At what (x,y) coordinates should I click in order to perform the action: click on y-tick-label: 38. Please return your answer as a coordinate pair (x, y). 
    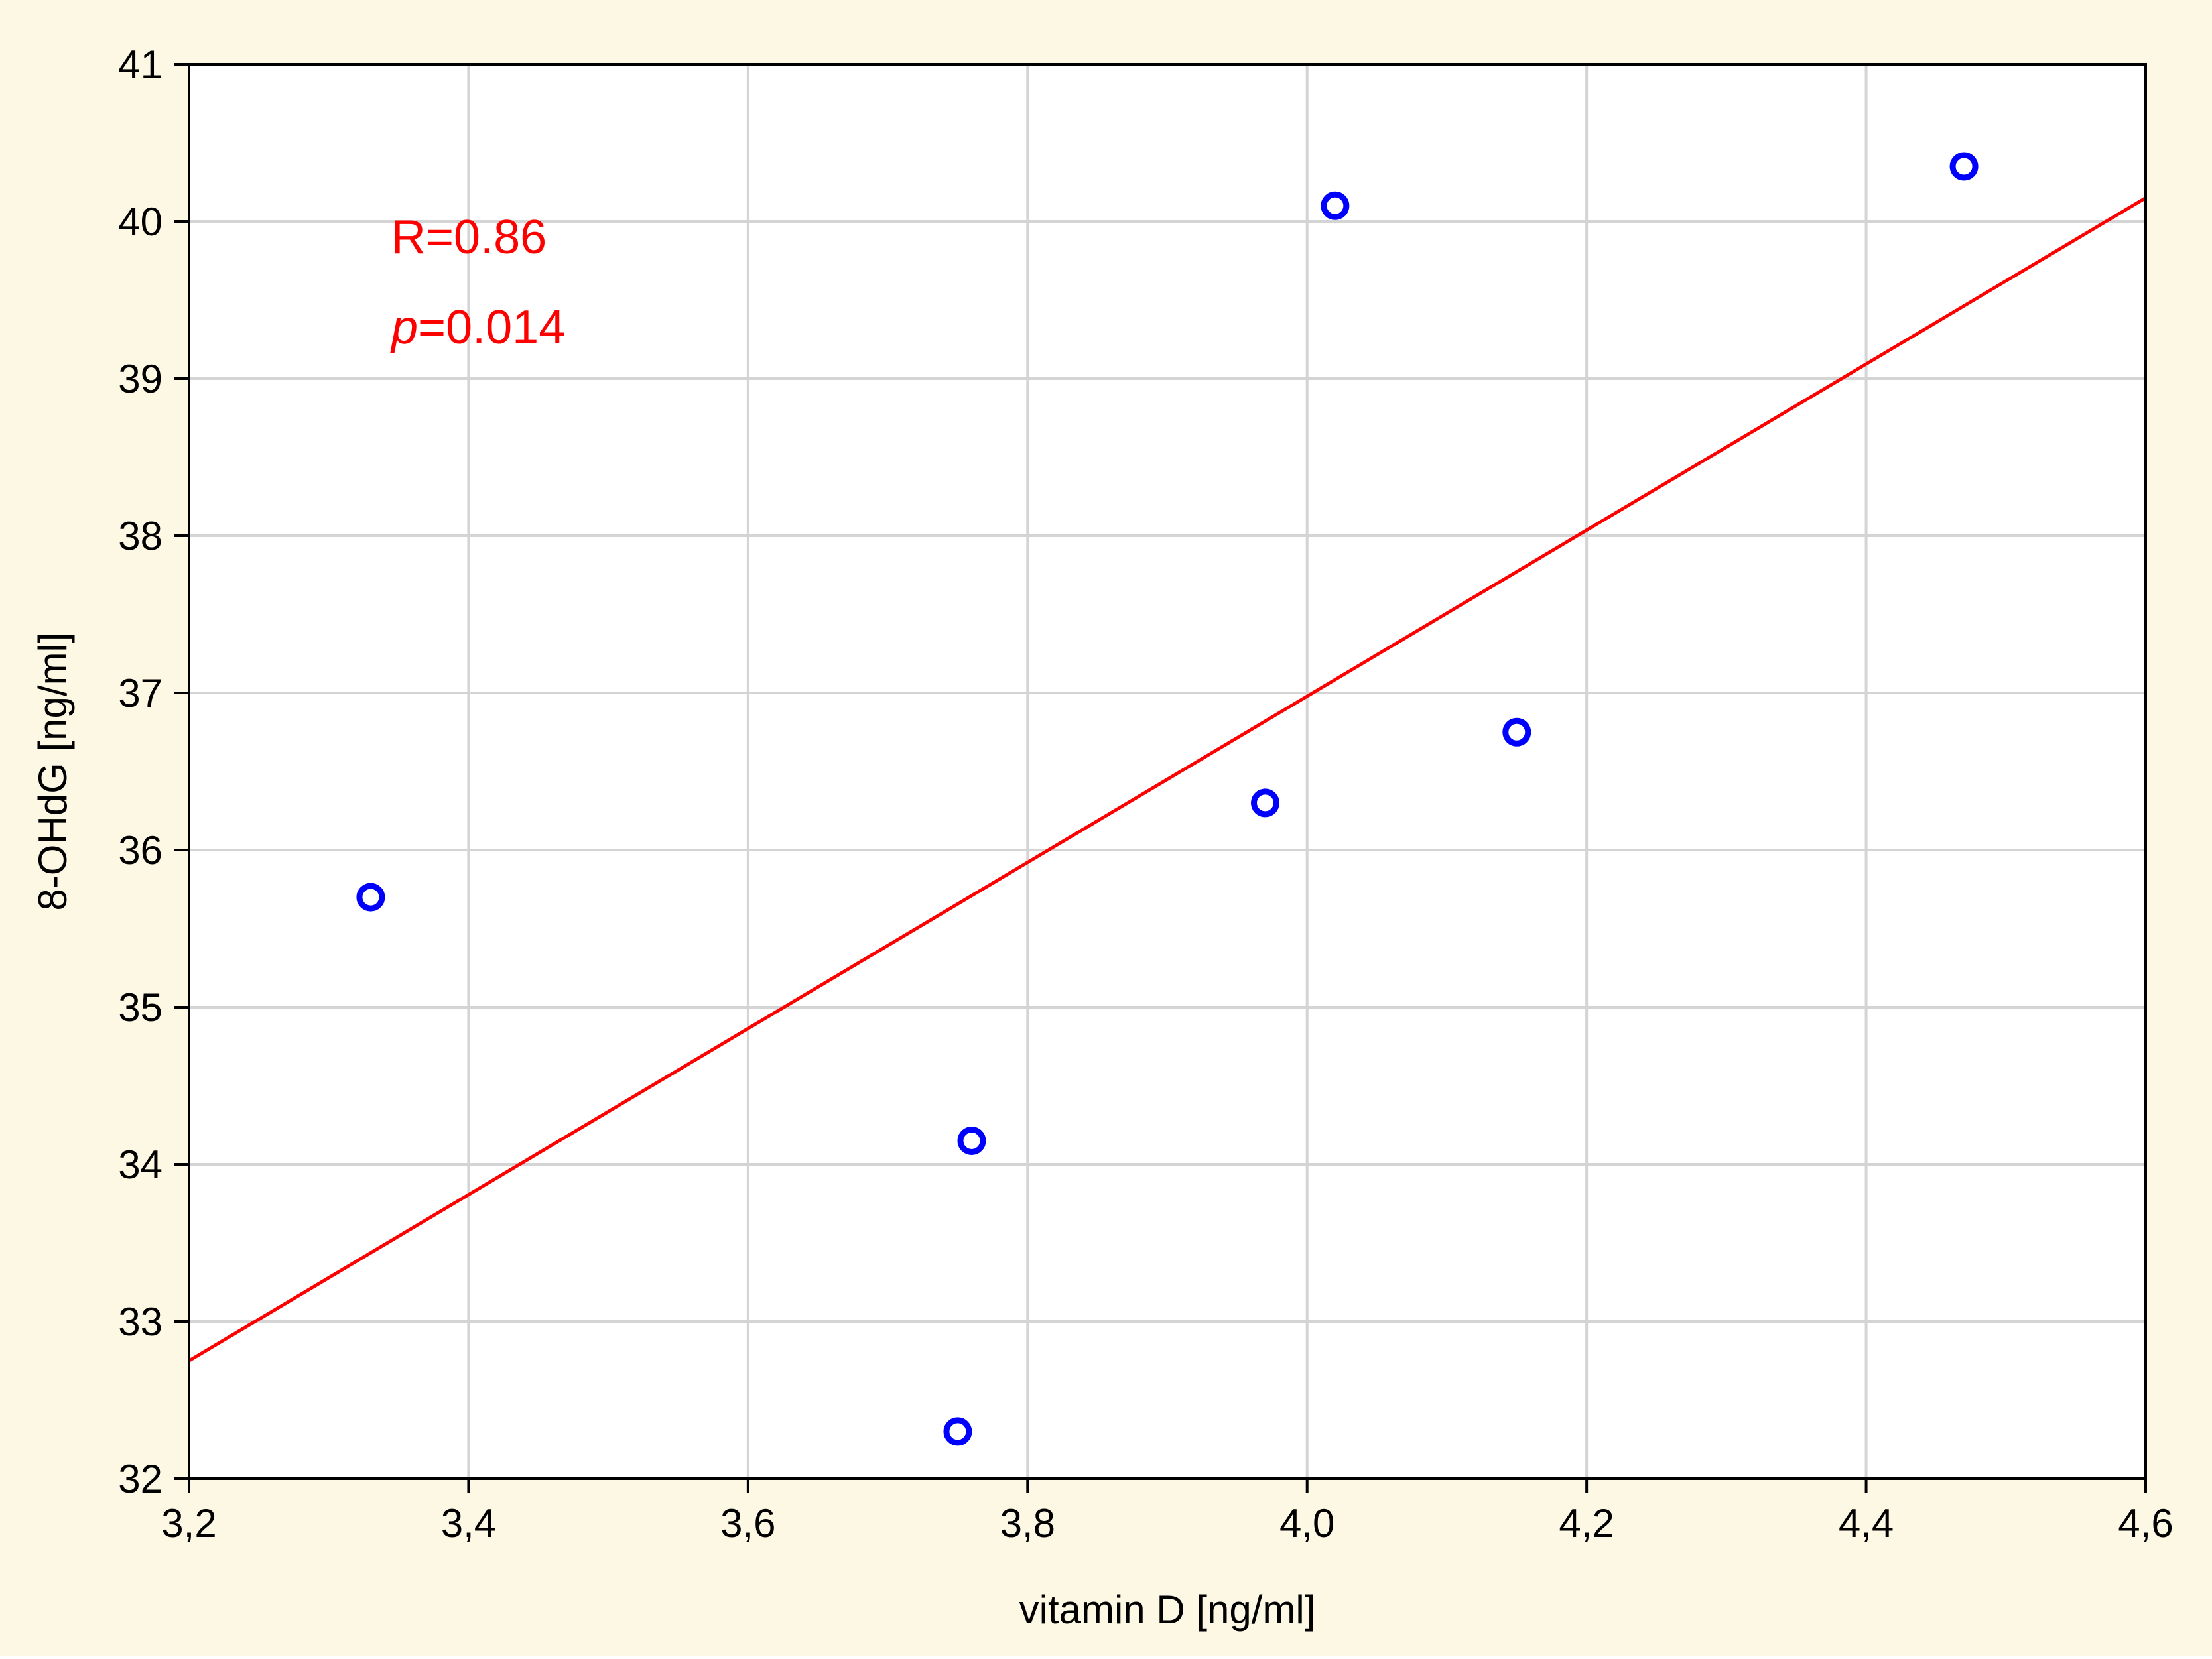
    Looking at the image, I should click on (140, 536).